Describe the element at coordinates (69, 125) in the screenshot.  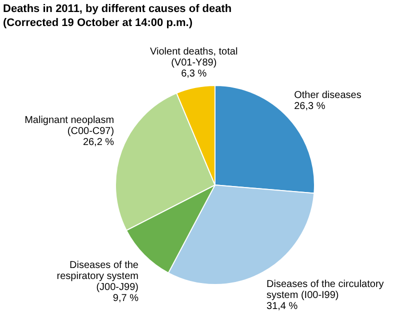
I see `slice-label: Malignant neoplasm (C00-C97)` at that location.